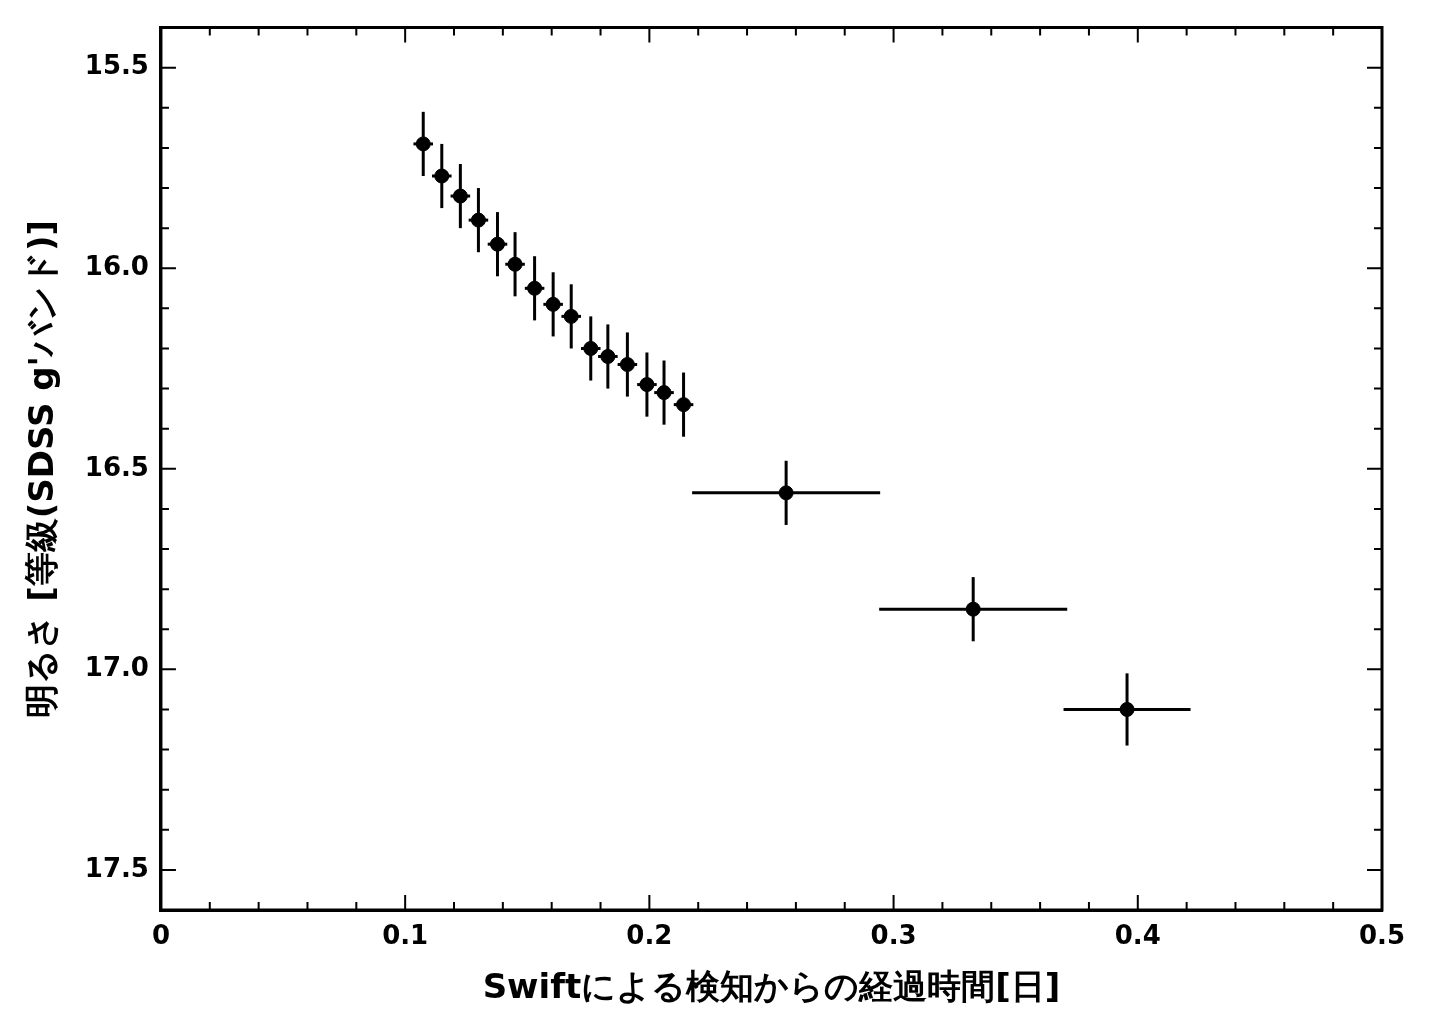  Describe the element at coordinates (893, 935) in the screenshot. I see `x-tick-label: 0.3` at that location.